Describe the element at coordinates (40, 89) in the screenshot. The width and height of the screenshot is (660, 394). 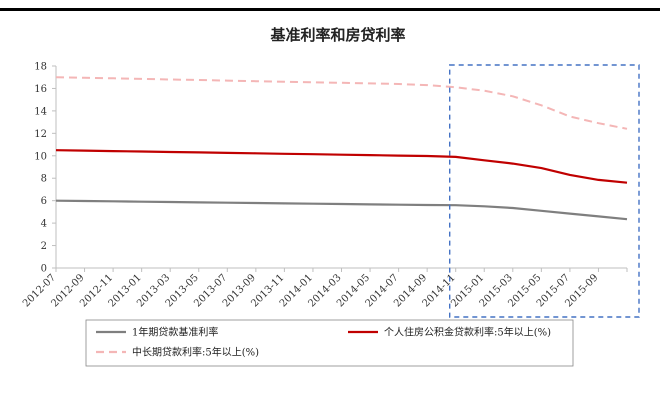
I see `y-tick-label: 16` at that location.